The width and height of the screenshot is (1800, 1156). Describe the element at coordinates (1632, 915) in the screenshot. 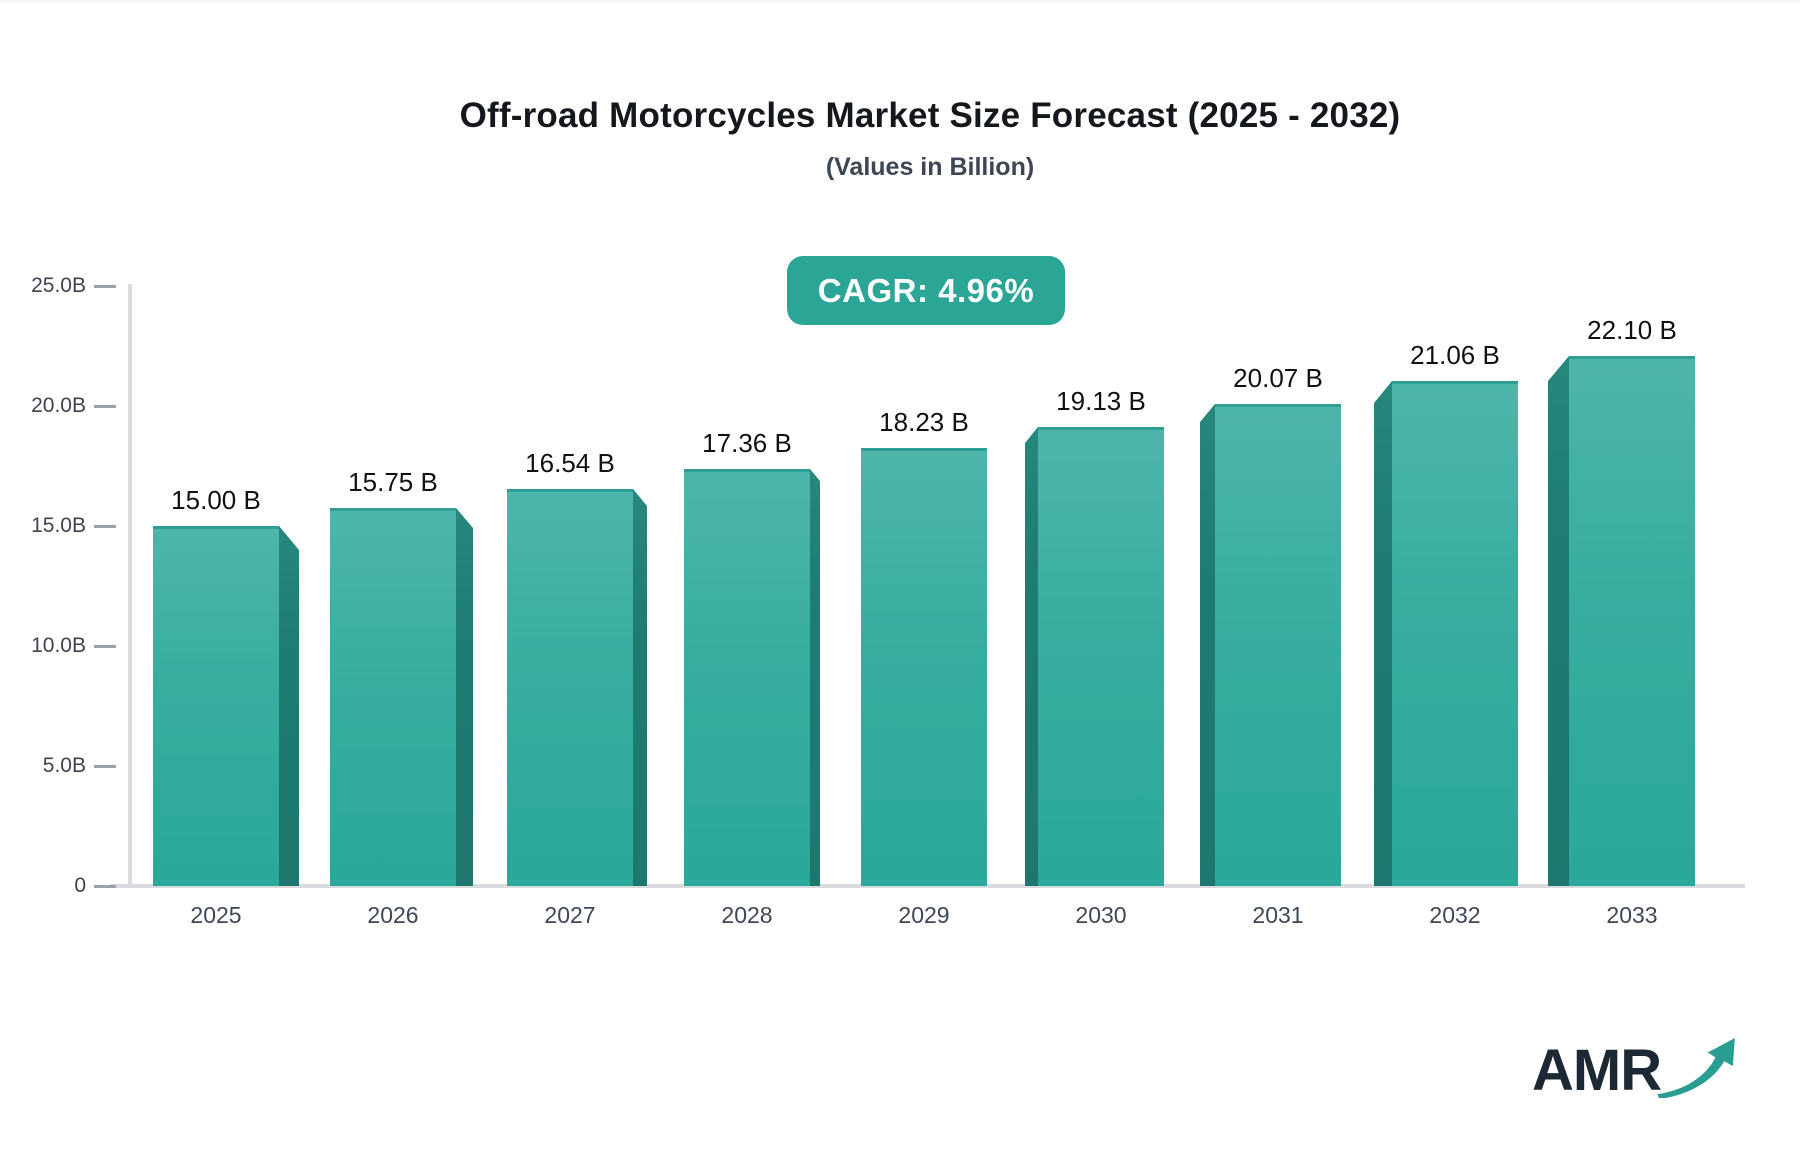

I see `x-tick-label-2033: 2033` at that location.